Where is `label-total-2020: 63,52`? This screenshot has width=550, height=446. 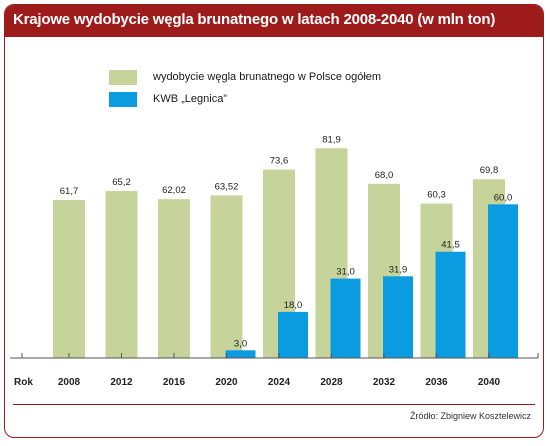 label-total-2020: 63,52 is located at coordinates (227, 186).